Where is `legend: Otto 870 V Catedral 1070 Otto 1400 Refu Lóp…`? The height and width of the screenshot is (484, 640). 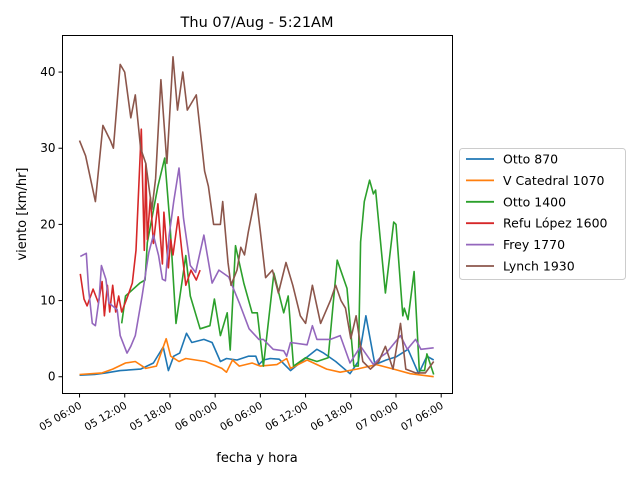
legend: Otto 870 V Catedral 1070 Otto 1400 Refu Lóp… is located at coordinates (542, 214).